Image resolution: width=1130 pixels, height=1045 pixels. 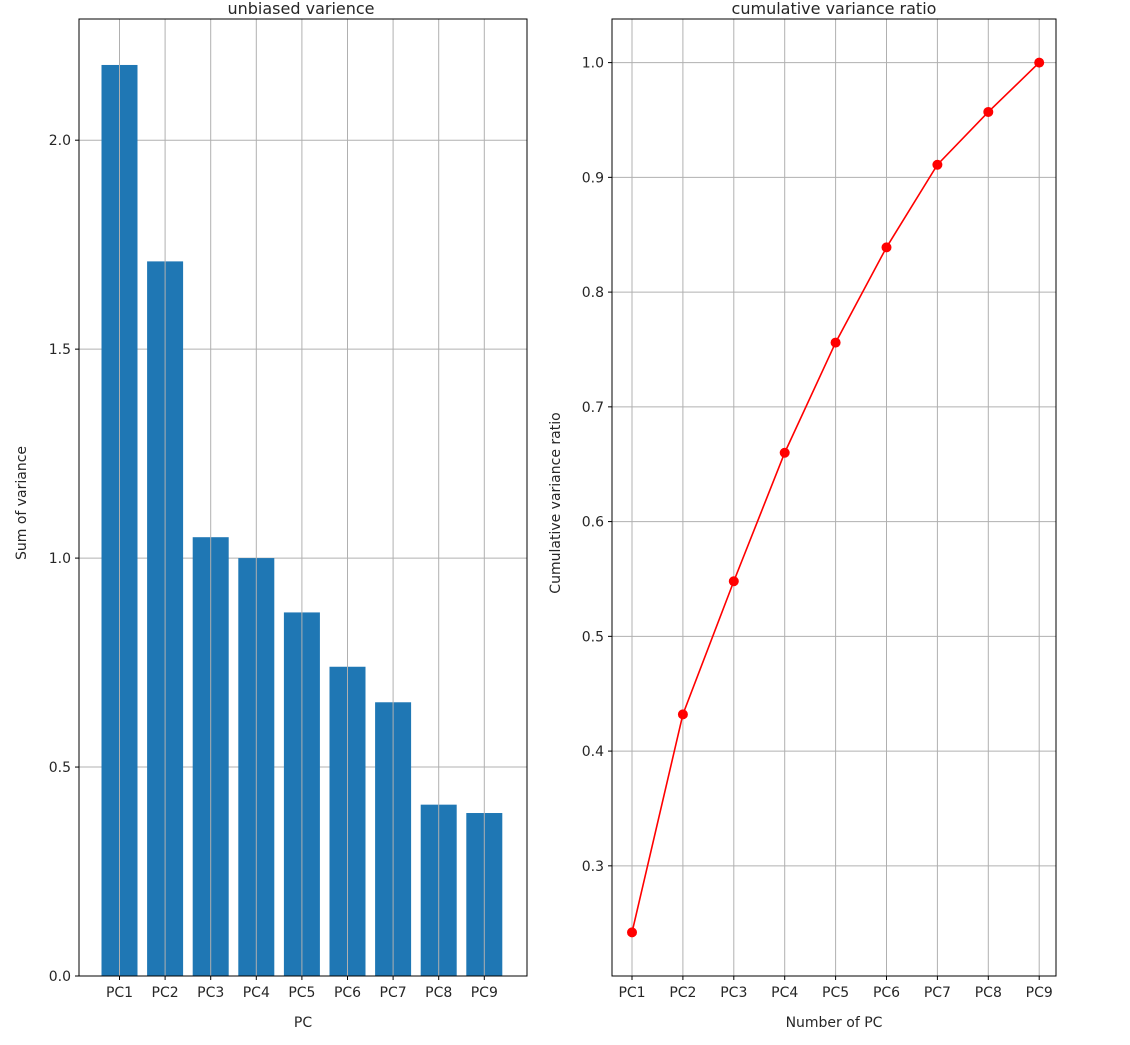 What do you see at coordinates (438, 993) in the screenshot?
I see `bar-chart-x-tick-label: PC8` at bounding box center [438, 993].